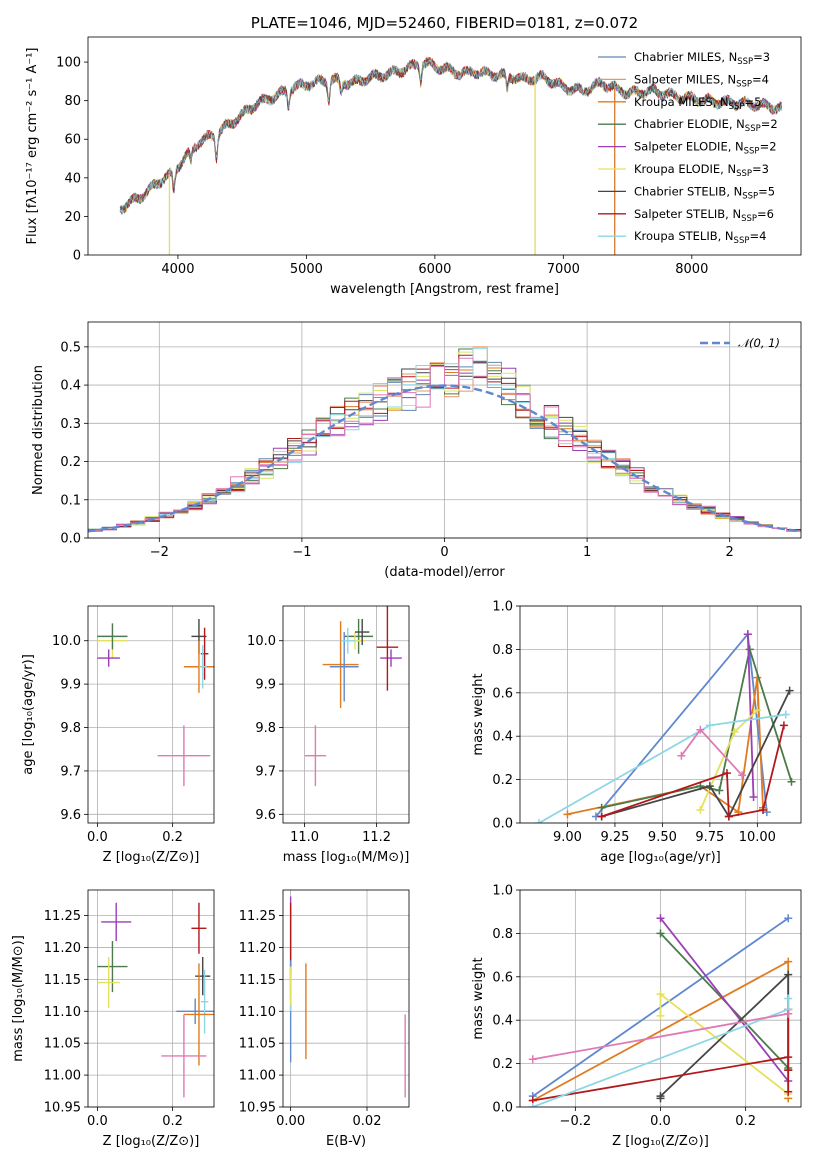 The image size is (819, 1170). What do you see at coordinates (159, 552) in the screenshot?
I see `x-tick-label: −2` at bounding box center [159, 552].